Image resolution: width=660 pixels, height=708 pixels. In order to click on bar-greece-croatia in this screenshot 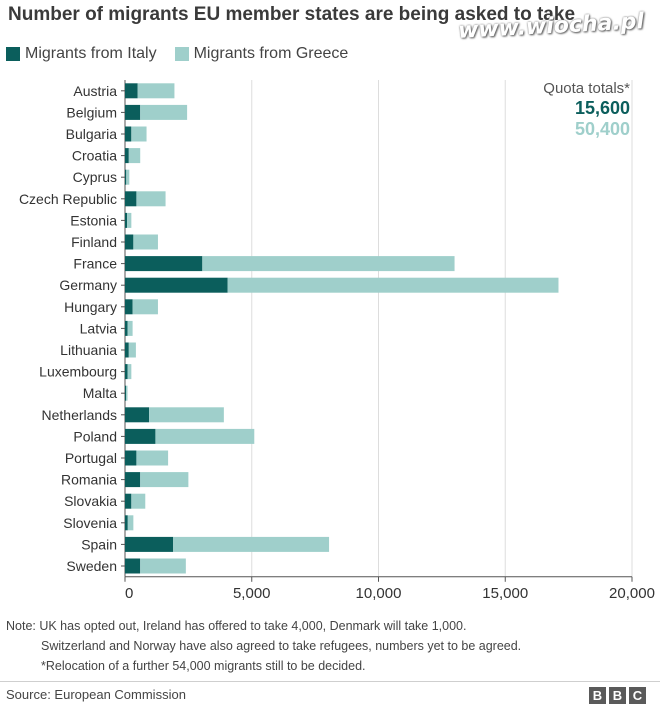, I will do `click(134, 156)`.